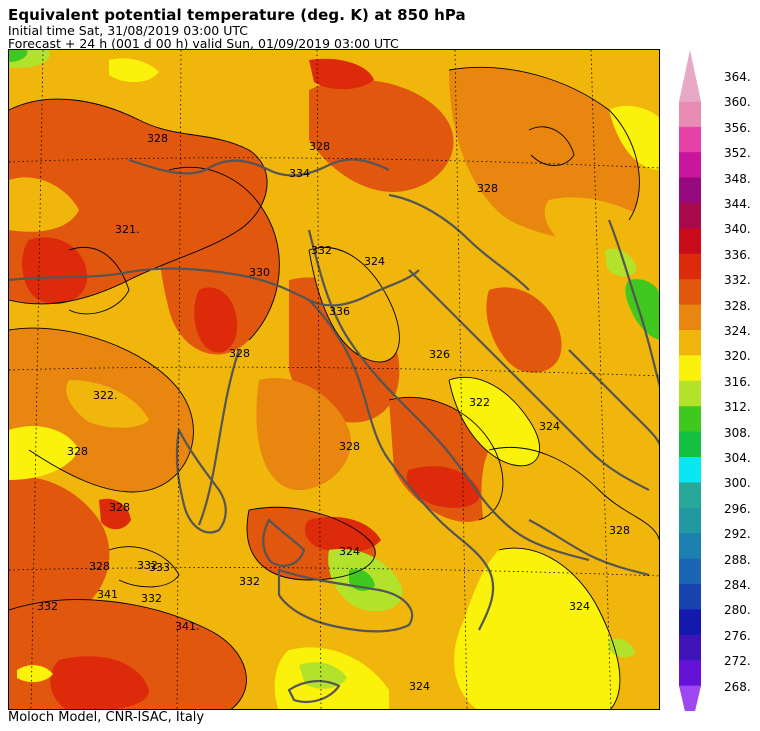 The width and height of the screenshot is (760, 731). Describe the element at coordinates (737, 381) in the screenshot. I see `colorbar-label: 316.` at that location.